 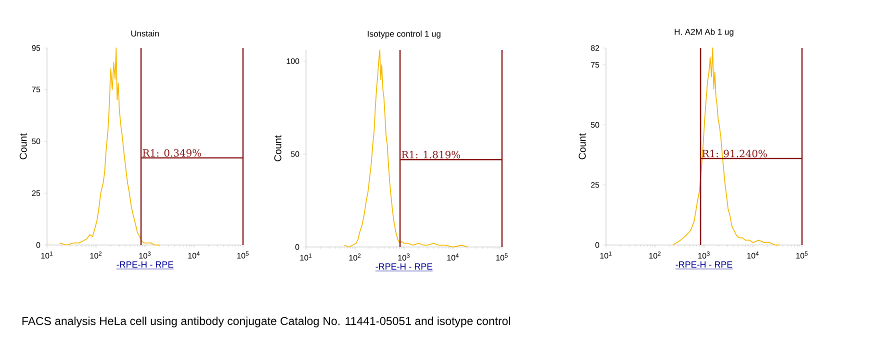 I want to click on series-label: R1: 0.349%, so click(x=172, y=153).